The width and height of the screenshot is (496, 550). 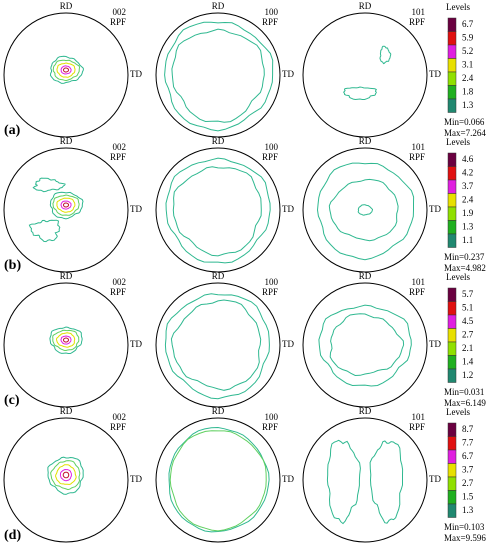 I want to click on legend-level: 5.7, so click(x=468, y=294).